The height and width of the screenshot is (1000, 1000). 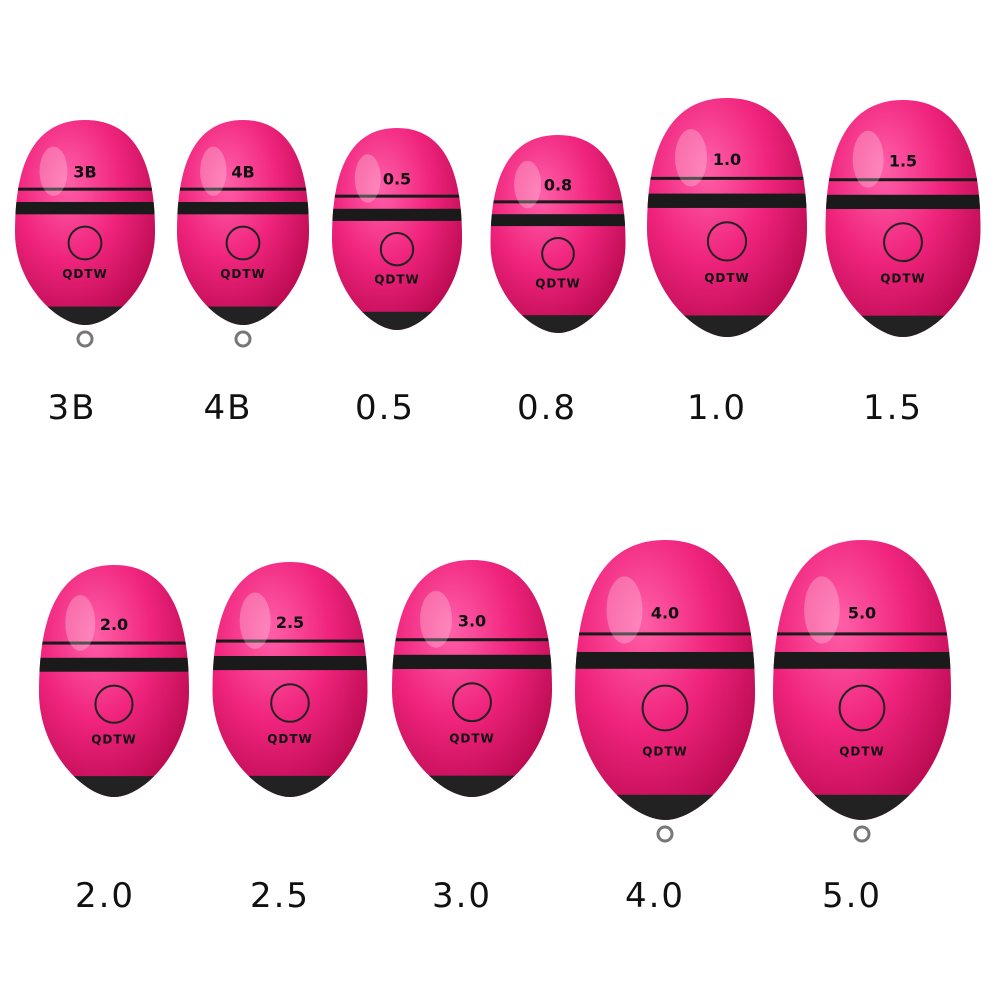 I want to click on body-label: 5.0, so click(x=862, y=612).